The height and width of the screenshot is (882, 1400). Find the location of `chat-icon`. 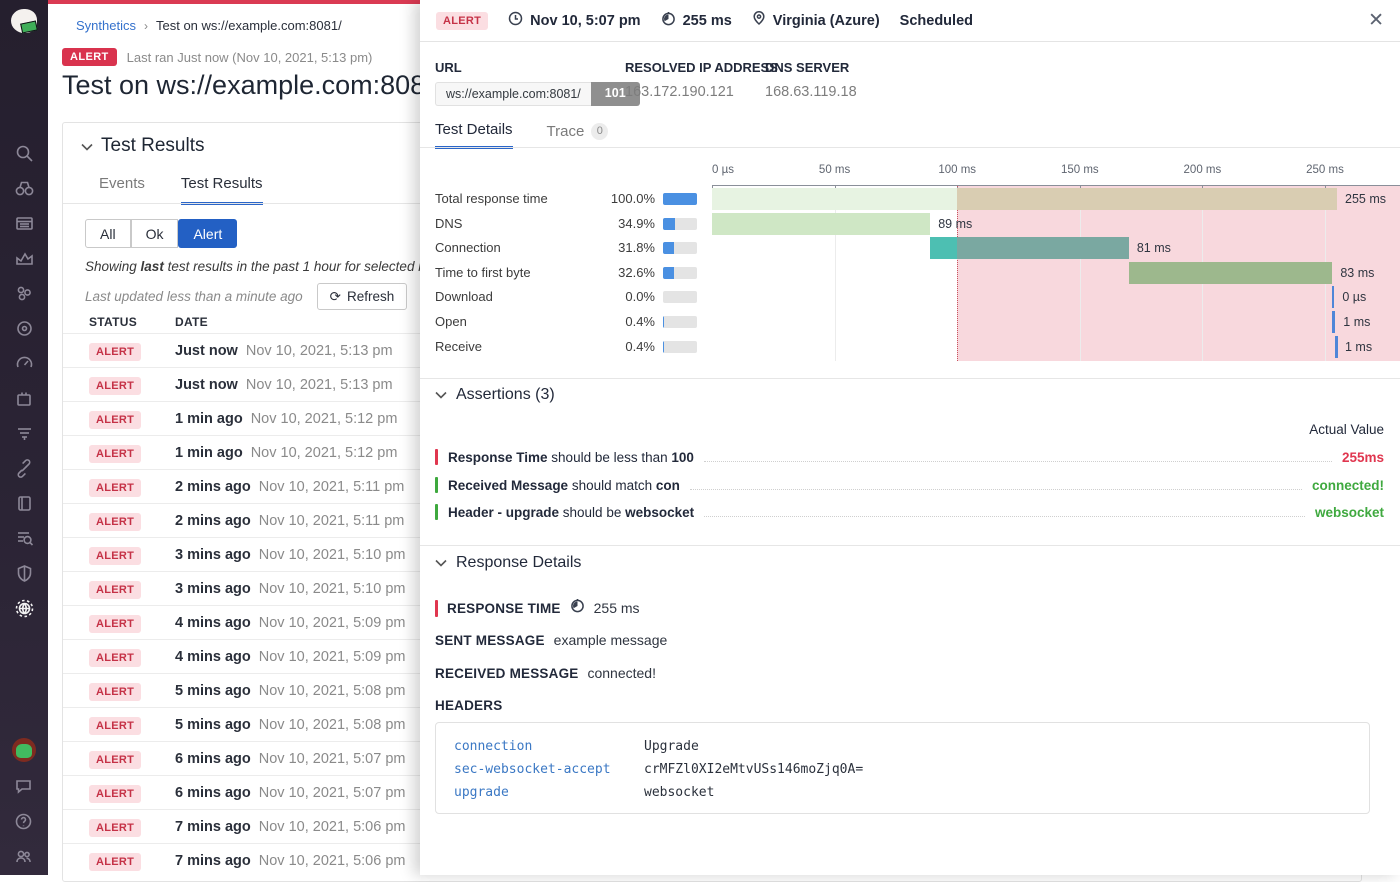

chat-icon is located at coordinates (23, 786).